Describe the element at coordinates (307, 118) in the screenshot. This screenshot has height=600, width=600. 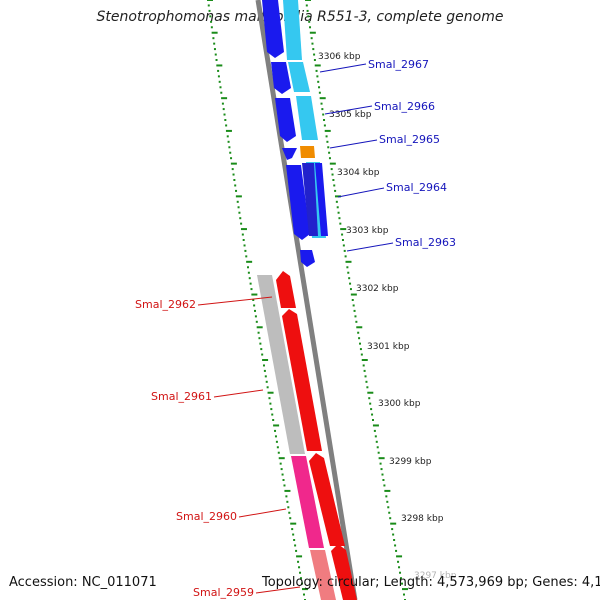
I see `gene-bar-smal-2966-light` at that location.